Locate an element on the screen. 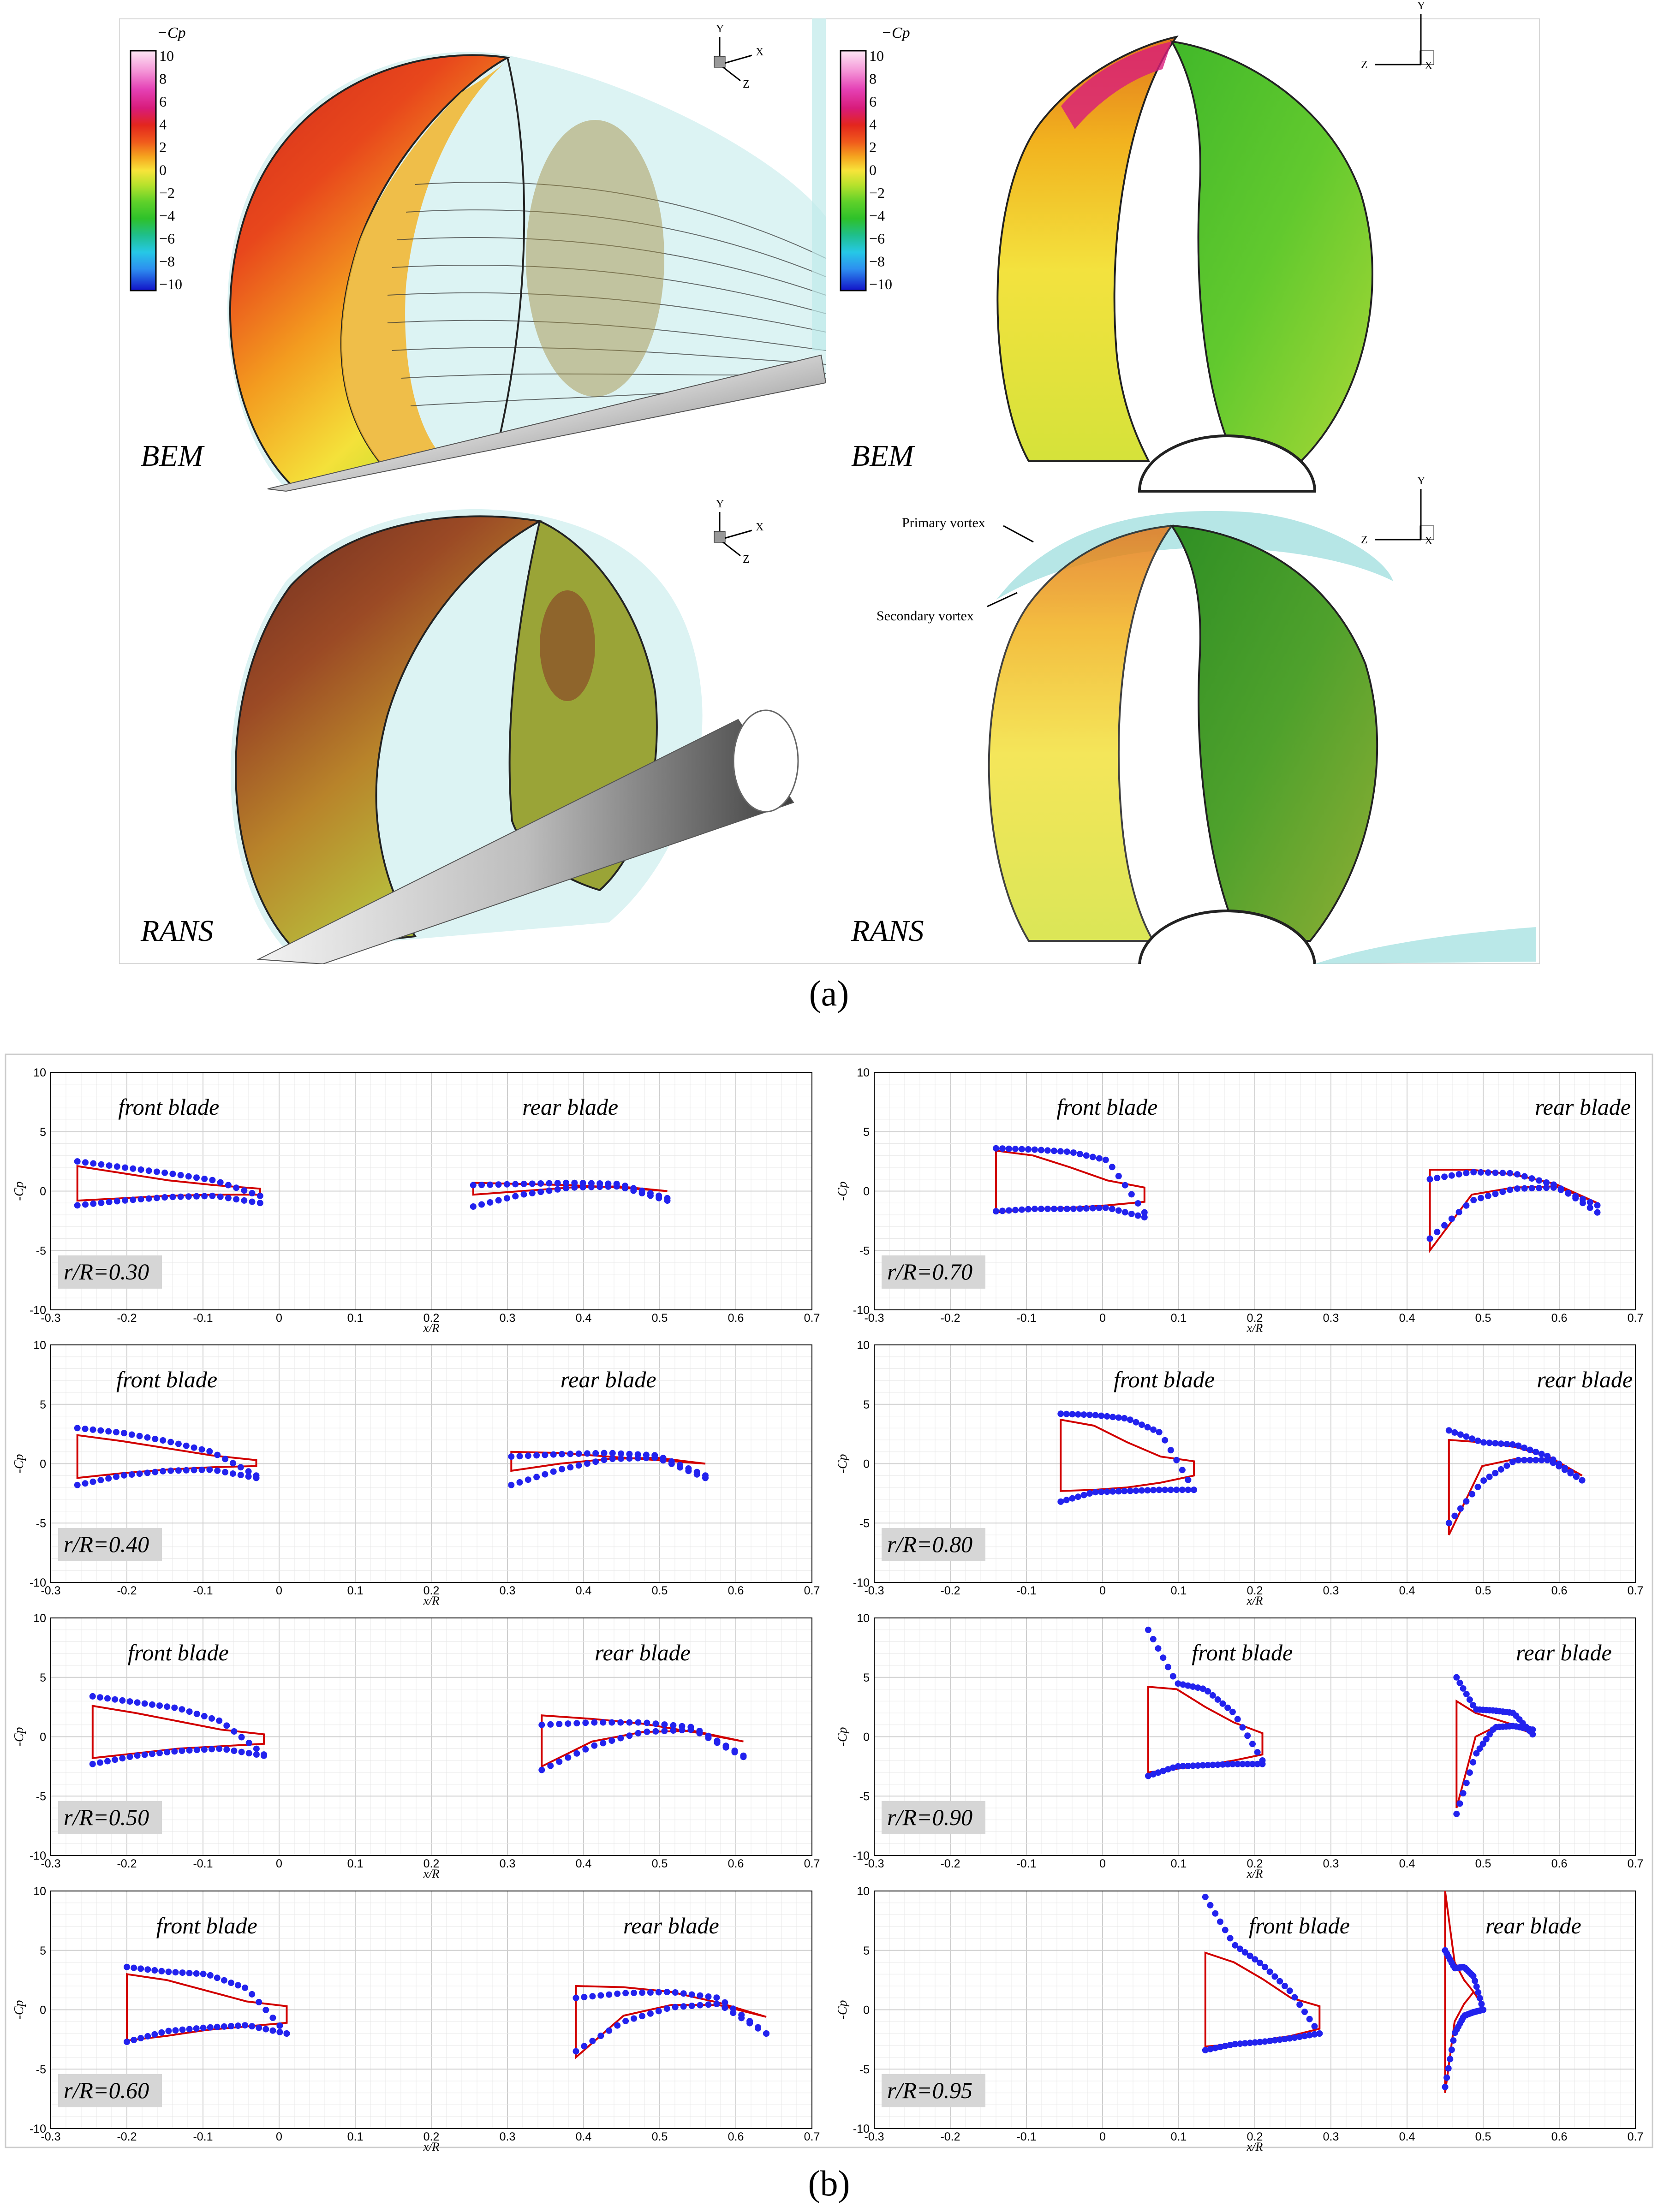 The image size is (1658, 2212). x-tick-label: 0.2 is located at coordinates (431, 1318).